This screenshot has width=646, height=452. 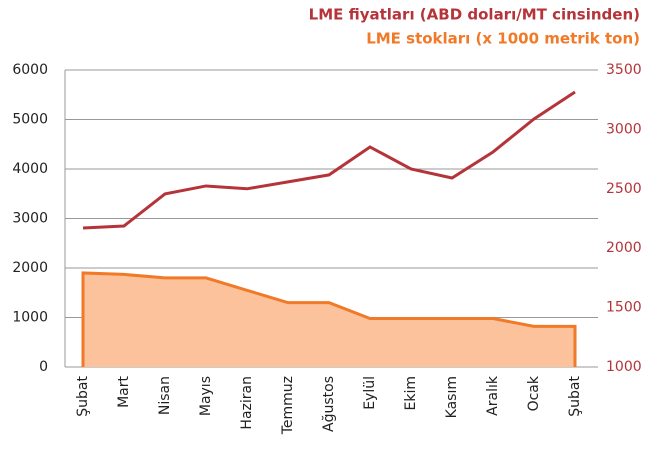 What do you see at coordinates (165, 395) in the screenshot?
I see `x-tick-label: Nisan` at bounding box center [165, 395].